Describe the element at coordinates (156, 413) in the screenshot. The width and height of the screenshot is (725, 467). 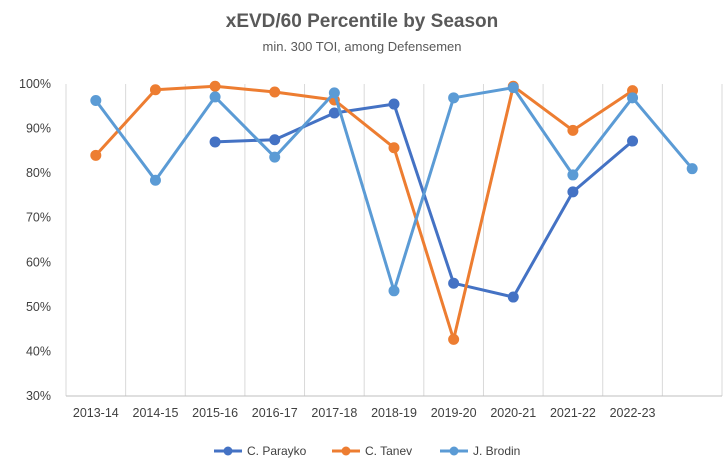
I see `x-tick-label: 2014-15` at that location.